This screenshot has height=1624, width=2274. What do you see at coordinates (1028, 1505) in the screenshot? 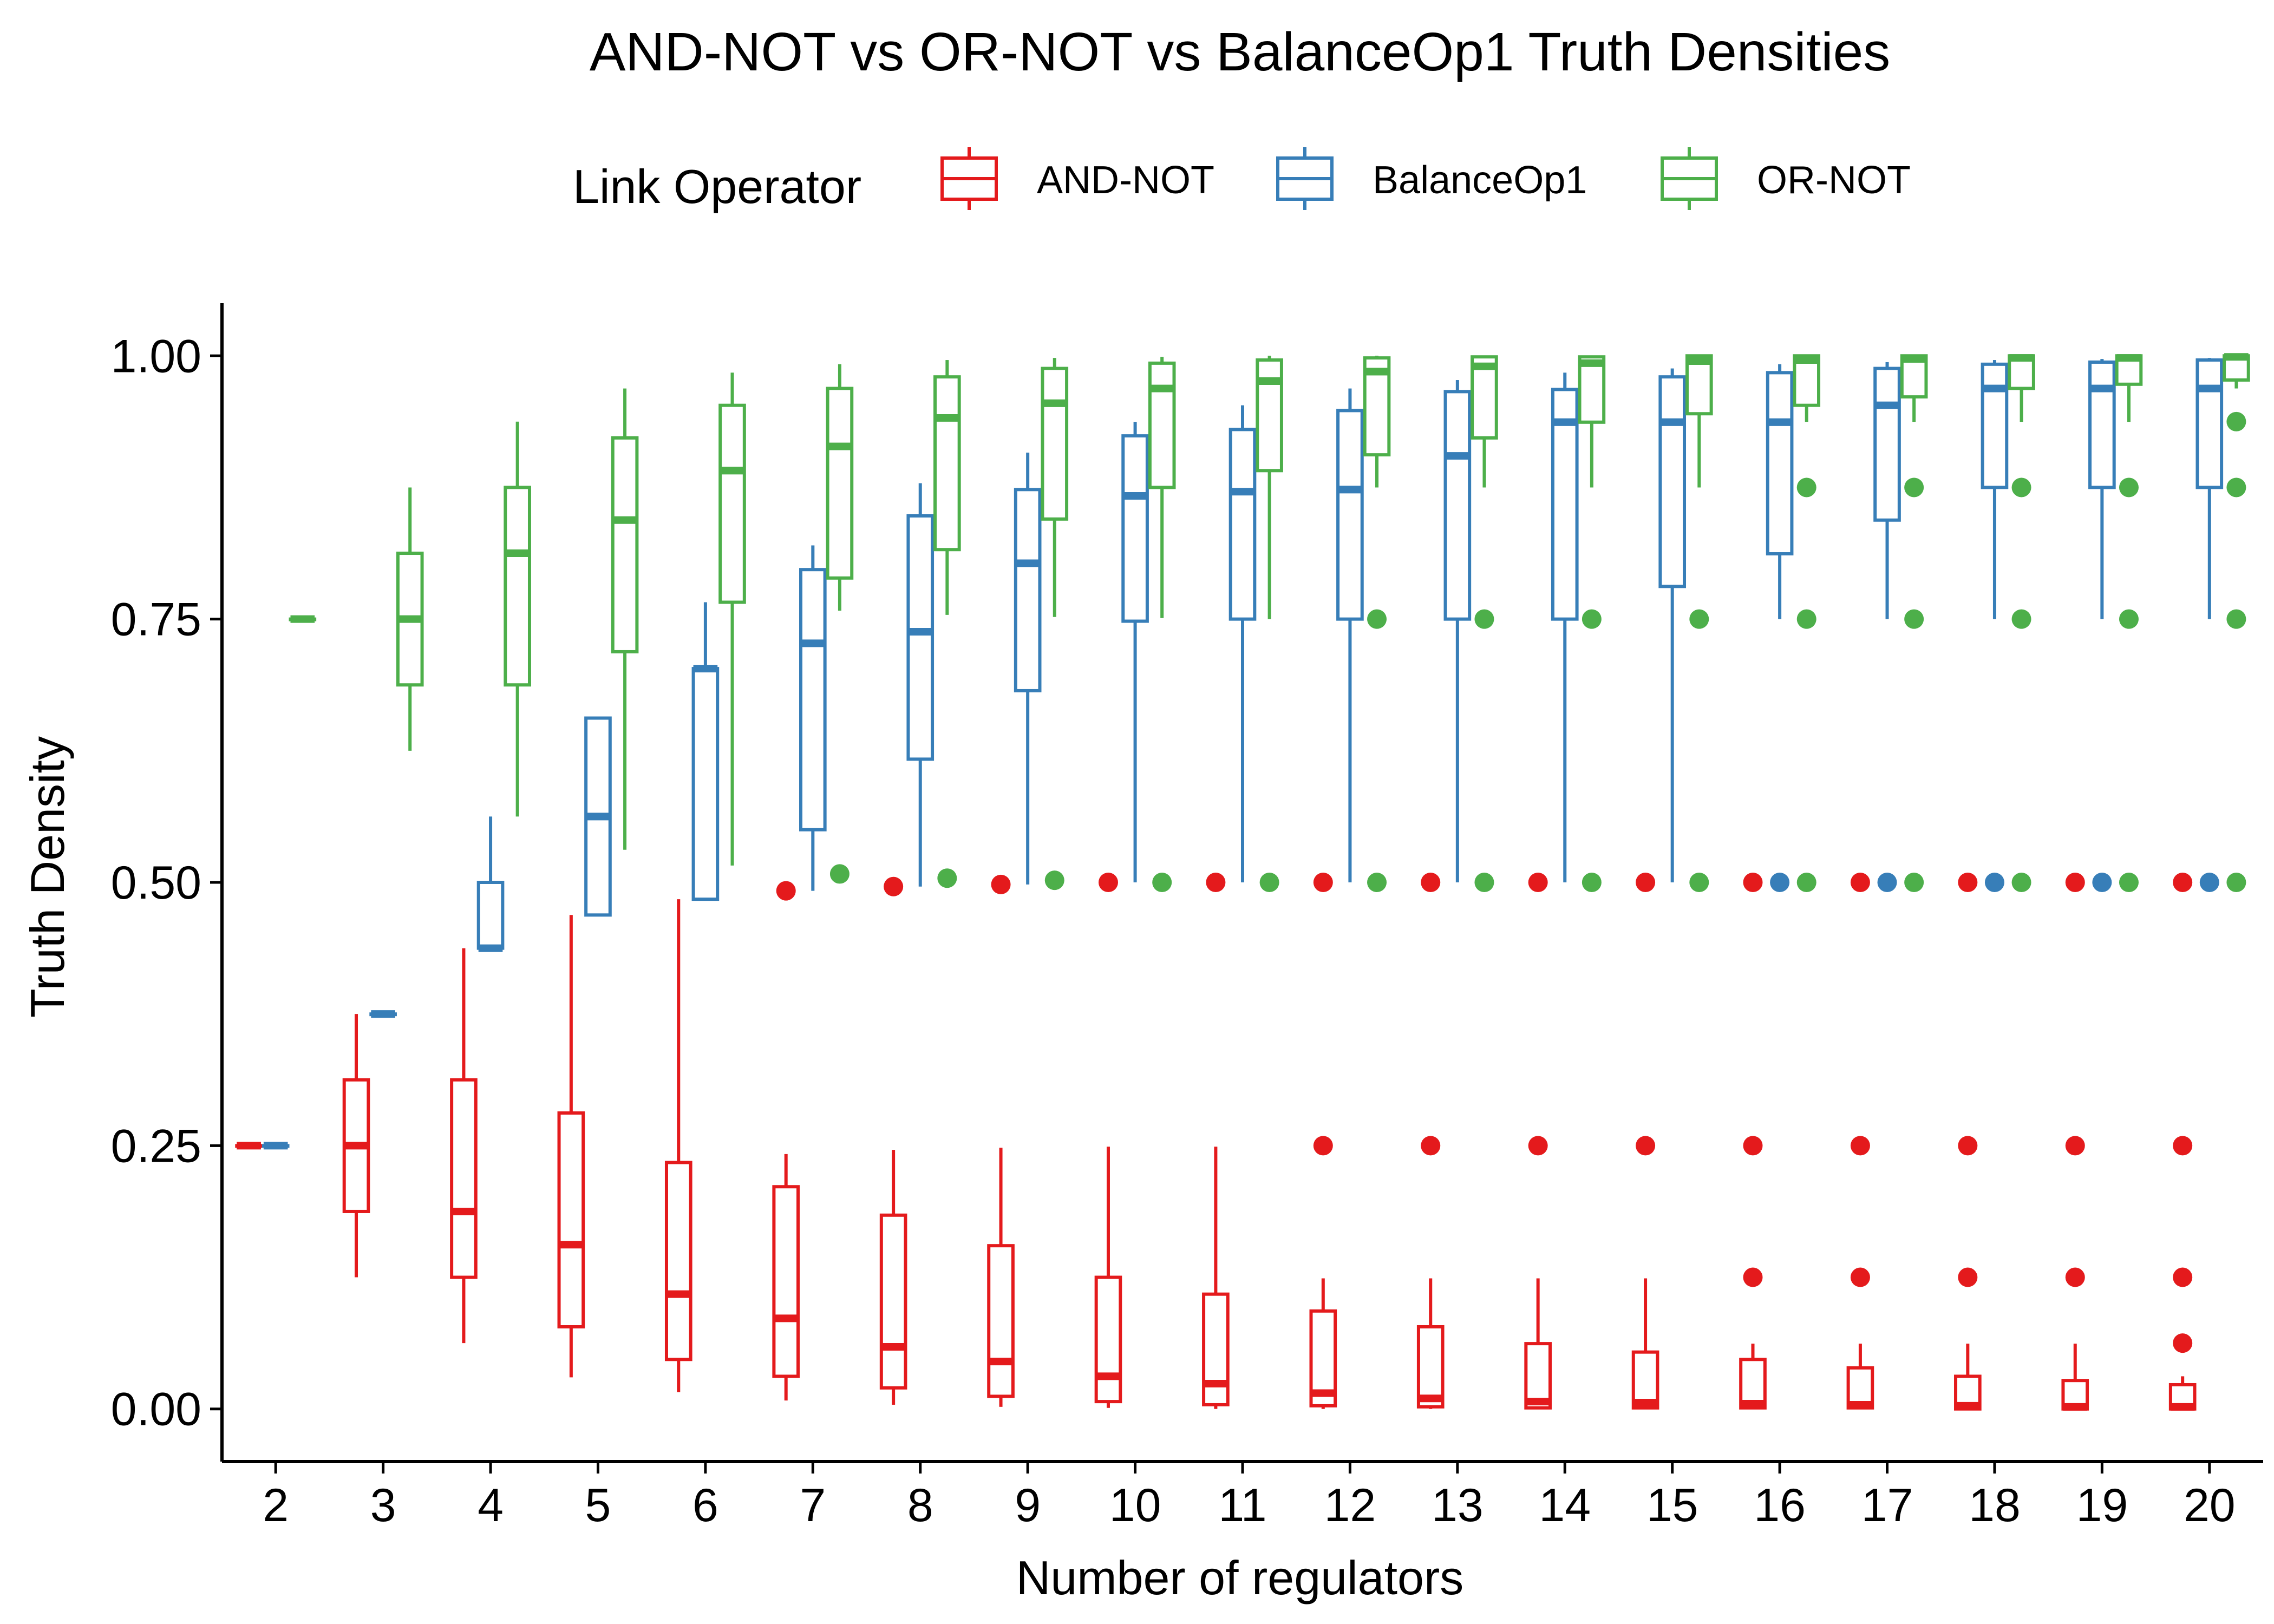
I see `x-tick-label: 9` at bounding box center [1028, 1505].